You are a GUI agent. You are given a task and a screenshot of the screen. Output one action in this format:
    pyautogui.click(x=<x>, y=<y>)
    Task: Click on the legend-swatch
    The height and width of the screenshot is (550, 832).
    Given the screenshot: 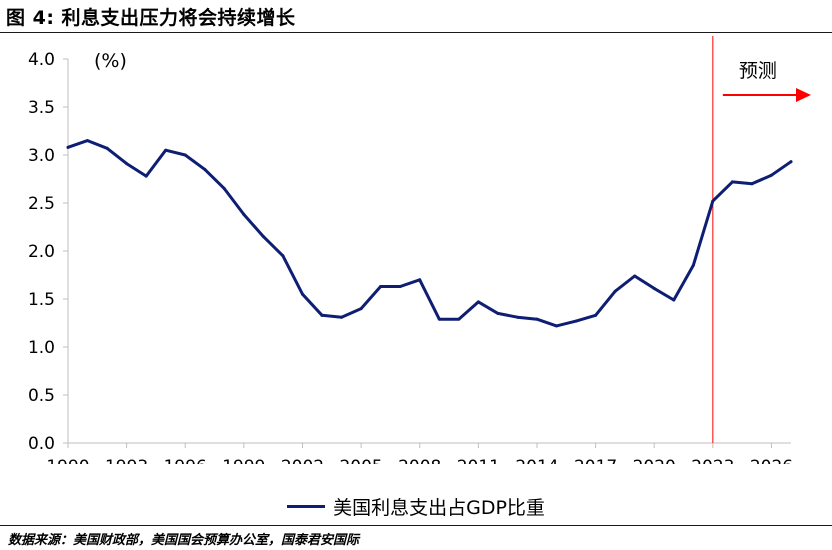 What is the action you would take?
    pyautogui.click(x=306, y=506)
    